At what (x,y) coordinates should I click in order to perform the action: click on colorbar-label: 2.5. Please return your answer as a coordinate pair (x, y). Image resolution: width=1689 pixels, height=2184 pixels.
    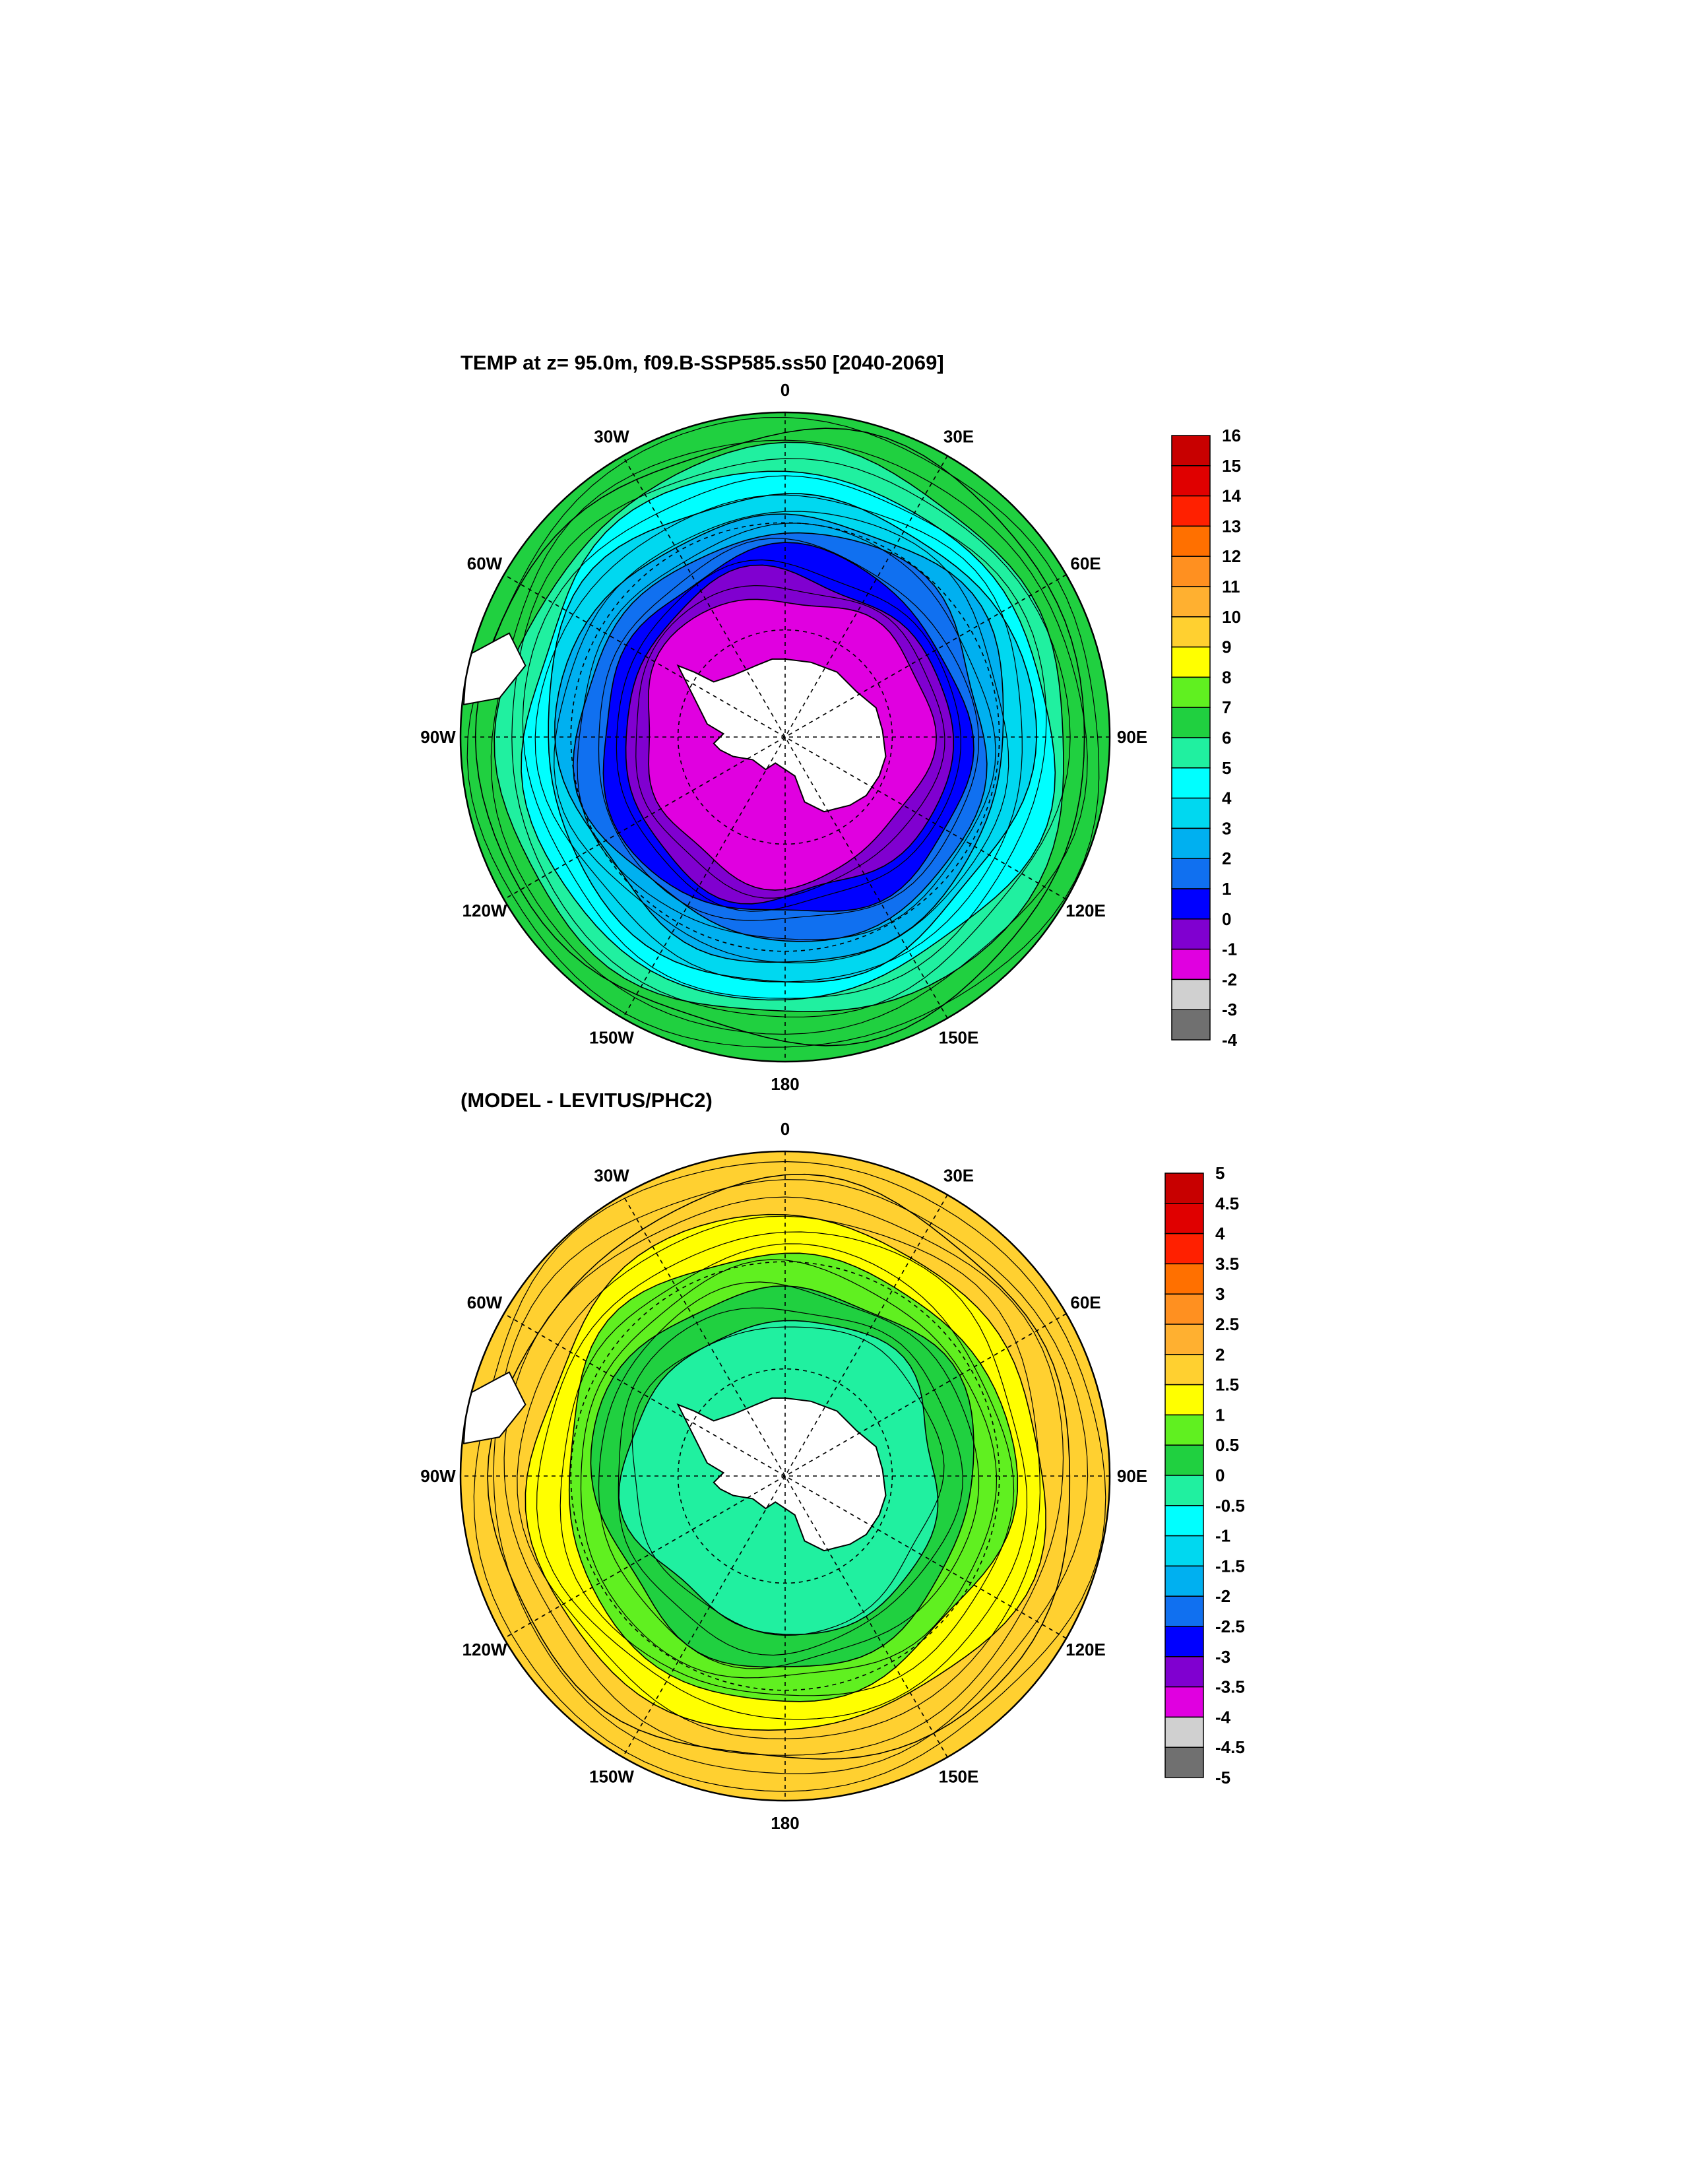
    Looking at the image, I should click on (1227, 1324).